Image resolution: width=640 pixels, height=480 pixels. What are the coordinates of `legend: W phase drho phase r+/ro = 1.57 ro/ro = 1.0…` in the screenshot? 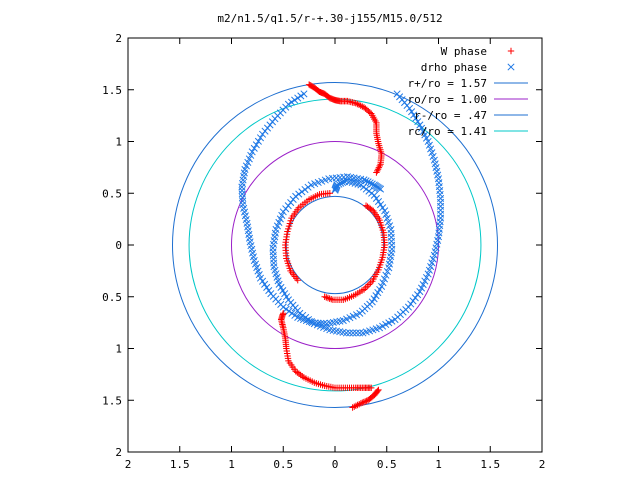 It's located at (468, 91).